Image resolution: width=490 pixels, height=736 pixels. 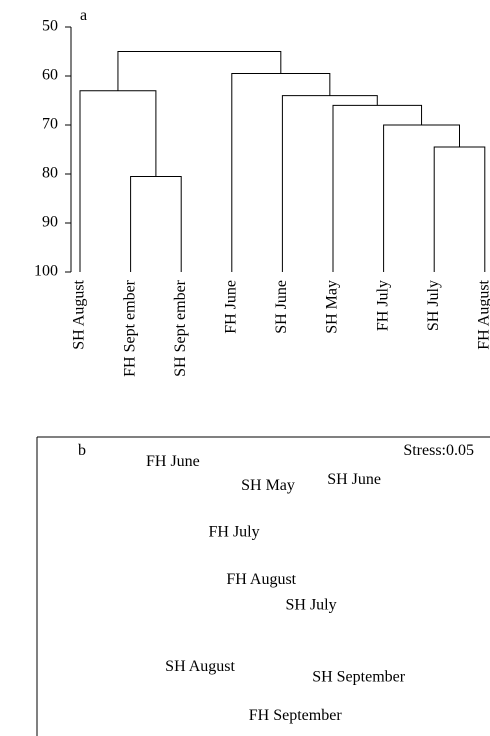 What do you see at coordinates (79, 314) in the screenshot?
I see `leaf-label: SH August` at bounding box center [79, 314].